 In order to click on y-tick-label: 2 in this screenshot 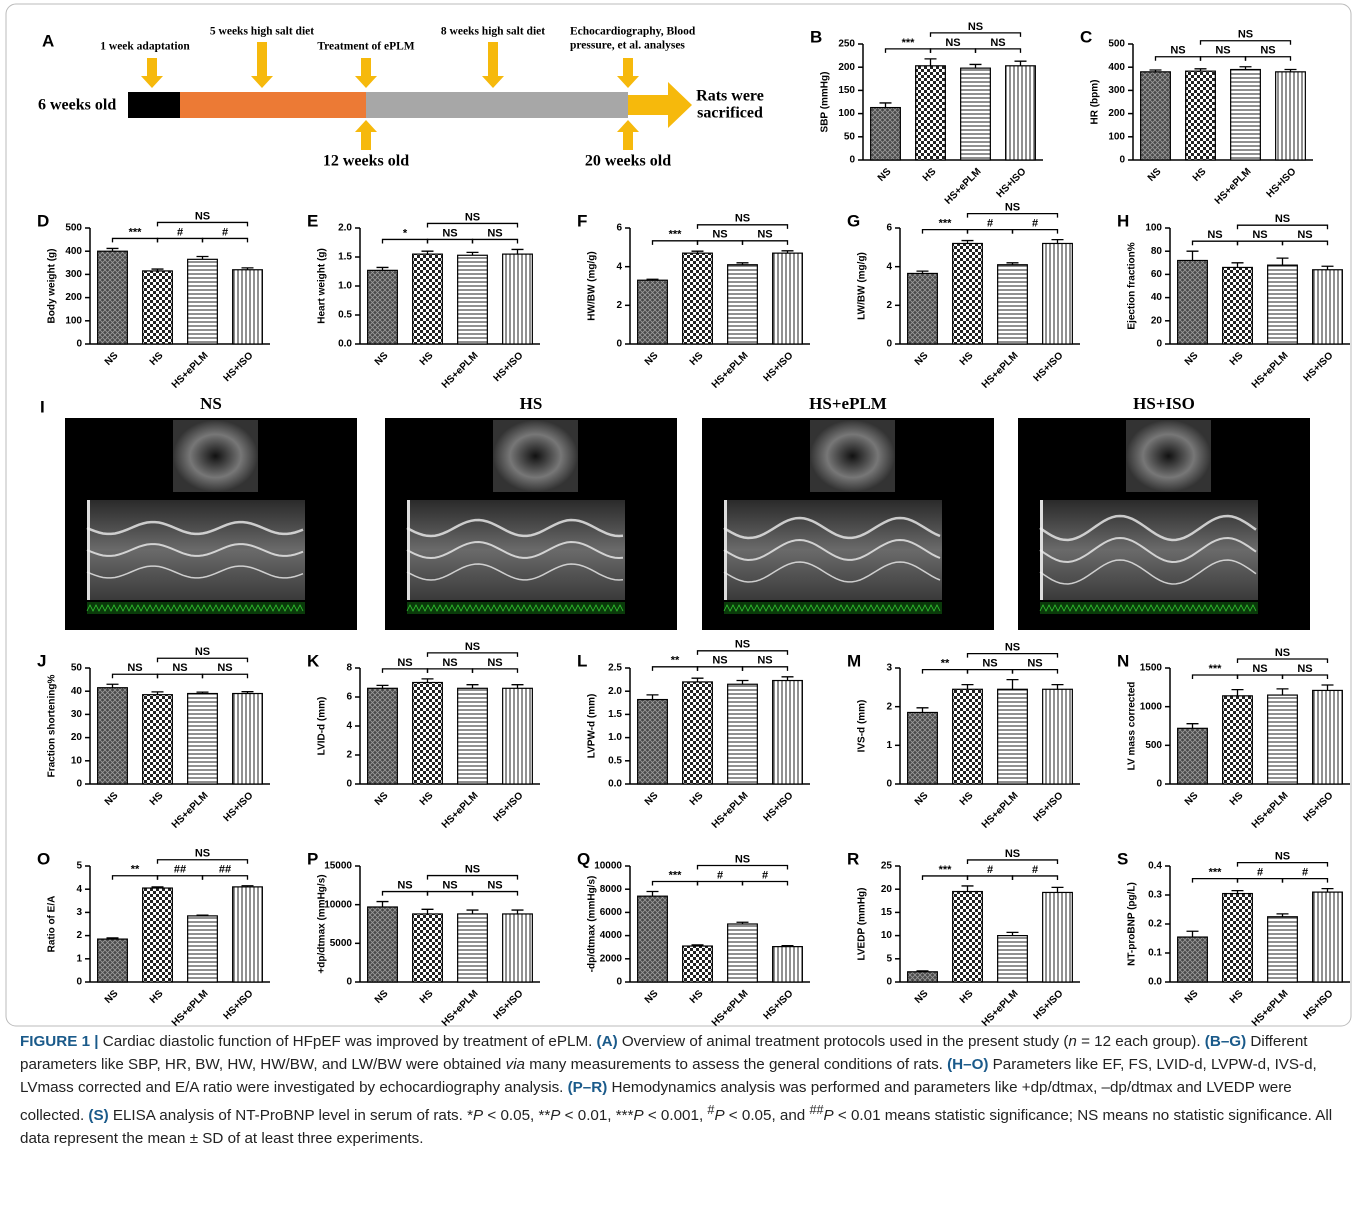, I will do `click(619, 305)`.